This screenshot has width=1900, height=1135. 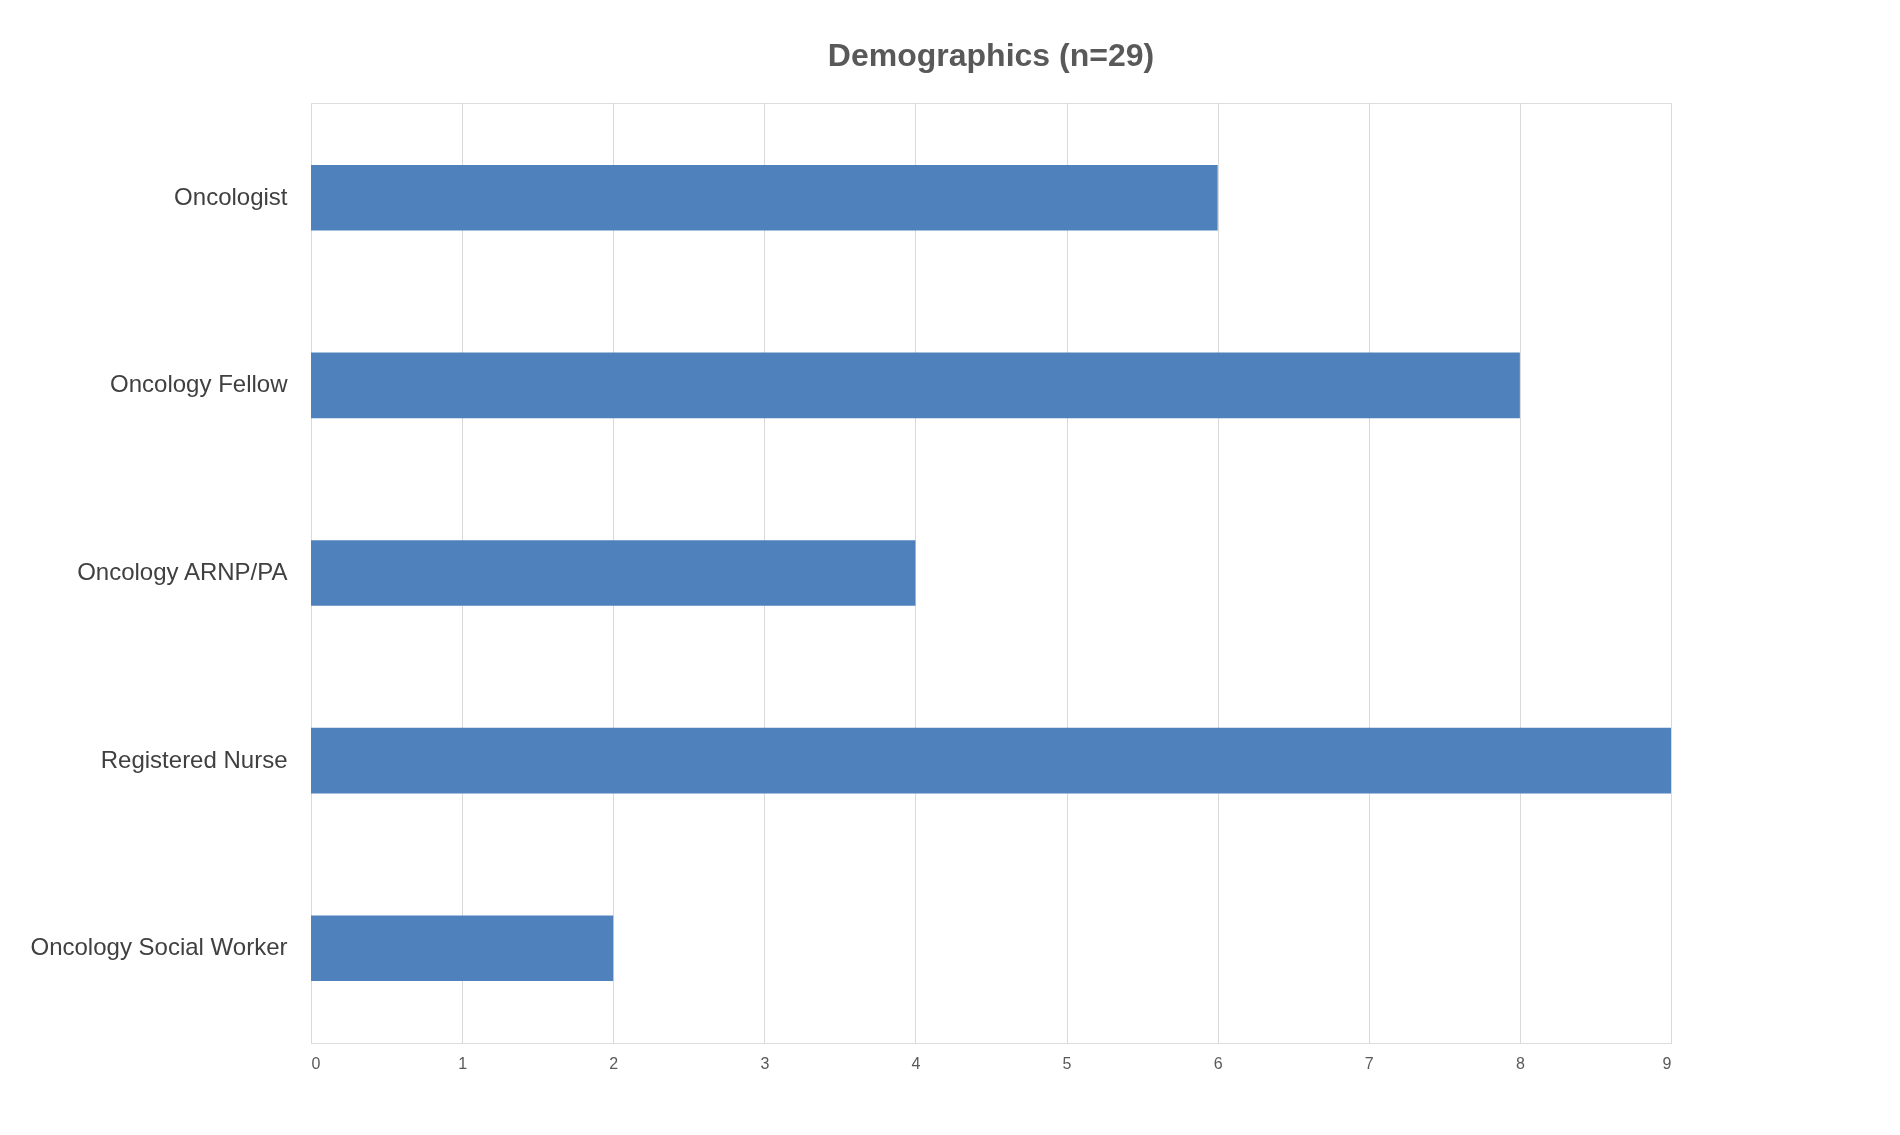 What do you see at coordinates (316, 1063) in the screenshot?
I see `x-tick-label: 0` at bounding box center [316, 1063].